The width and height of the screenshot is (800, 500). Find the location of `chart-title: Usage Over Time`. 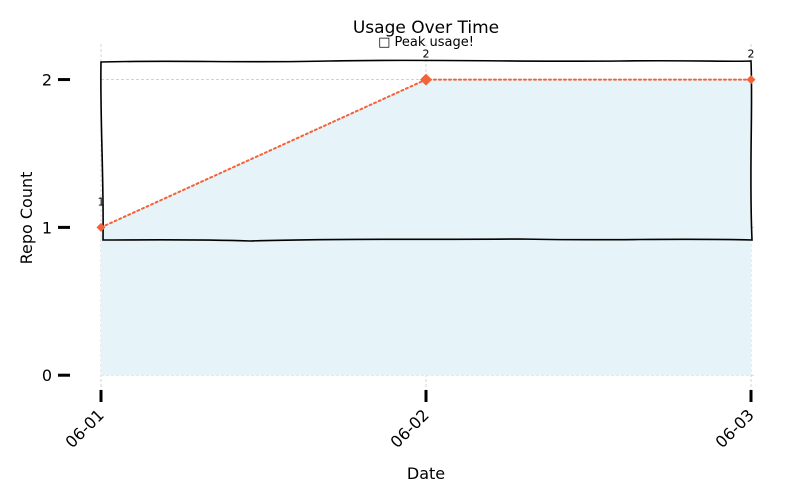

chart-title: Usage Over Time is located at coordinates (426, 28).